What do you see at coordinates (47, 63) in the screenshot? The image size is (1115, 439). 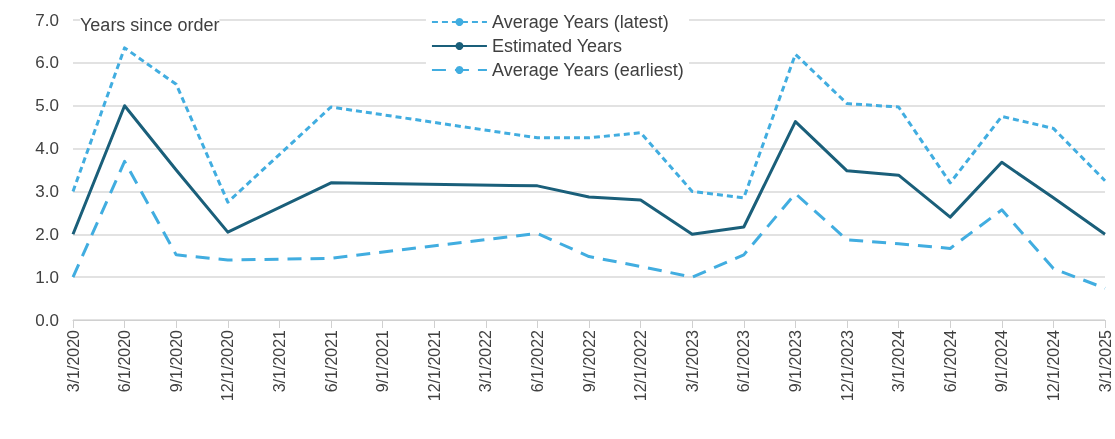 I see `y-tick-label: 6.0` at bounding box center [47, 63].